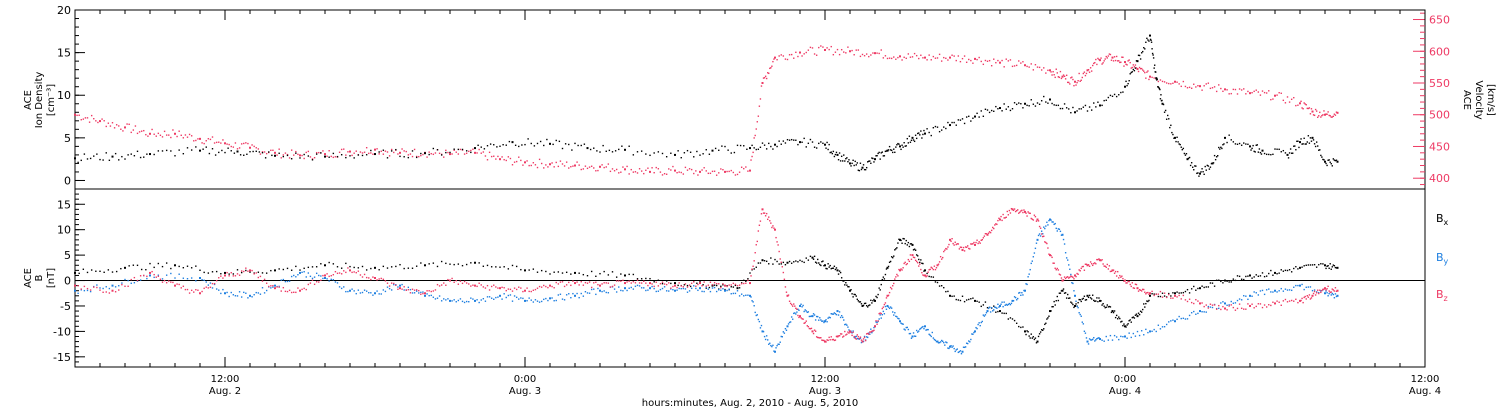 The height and width of the screenshot is (410, 1500). Describe the element at coordinates (1442, 258) in the screenshot. I see `legend-entry: By` at that location.